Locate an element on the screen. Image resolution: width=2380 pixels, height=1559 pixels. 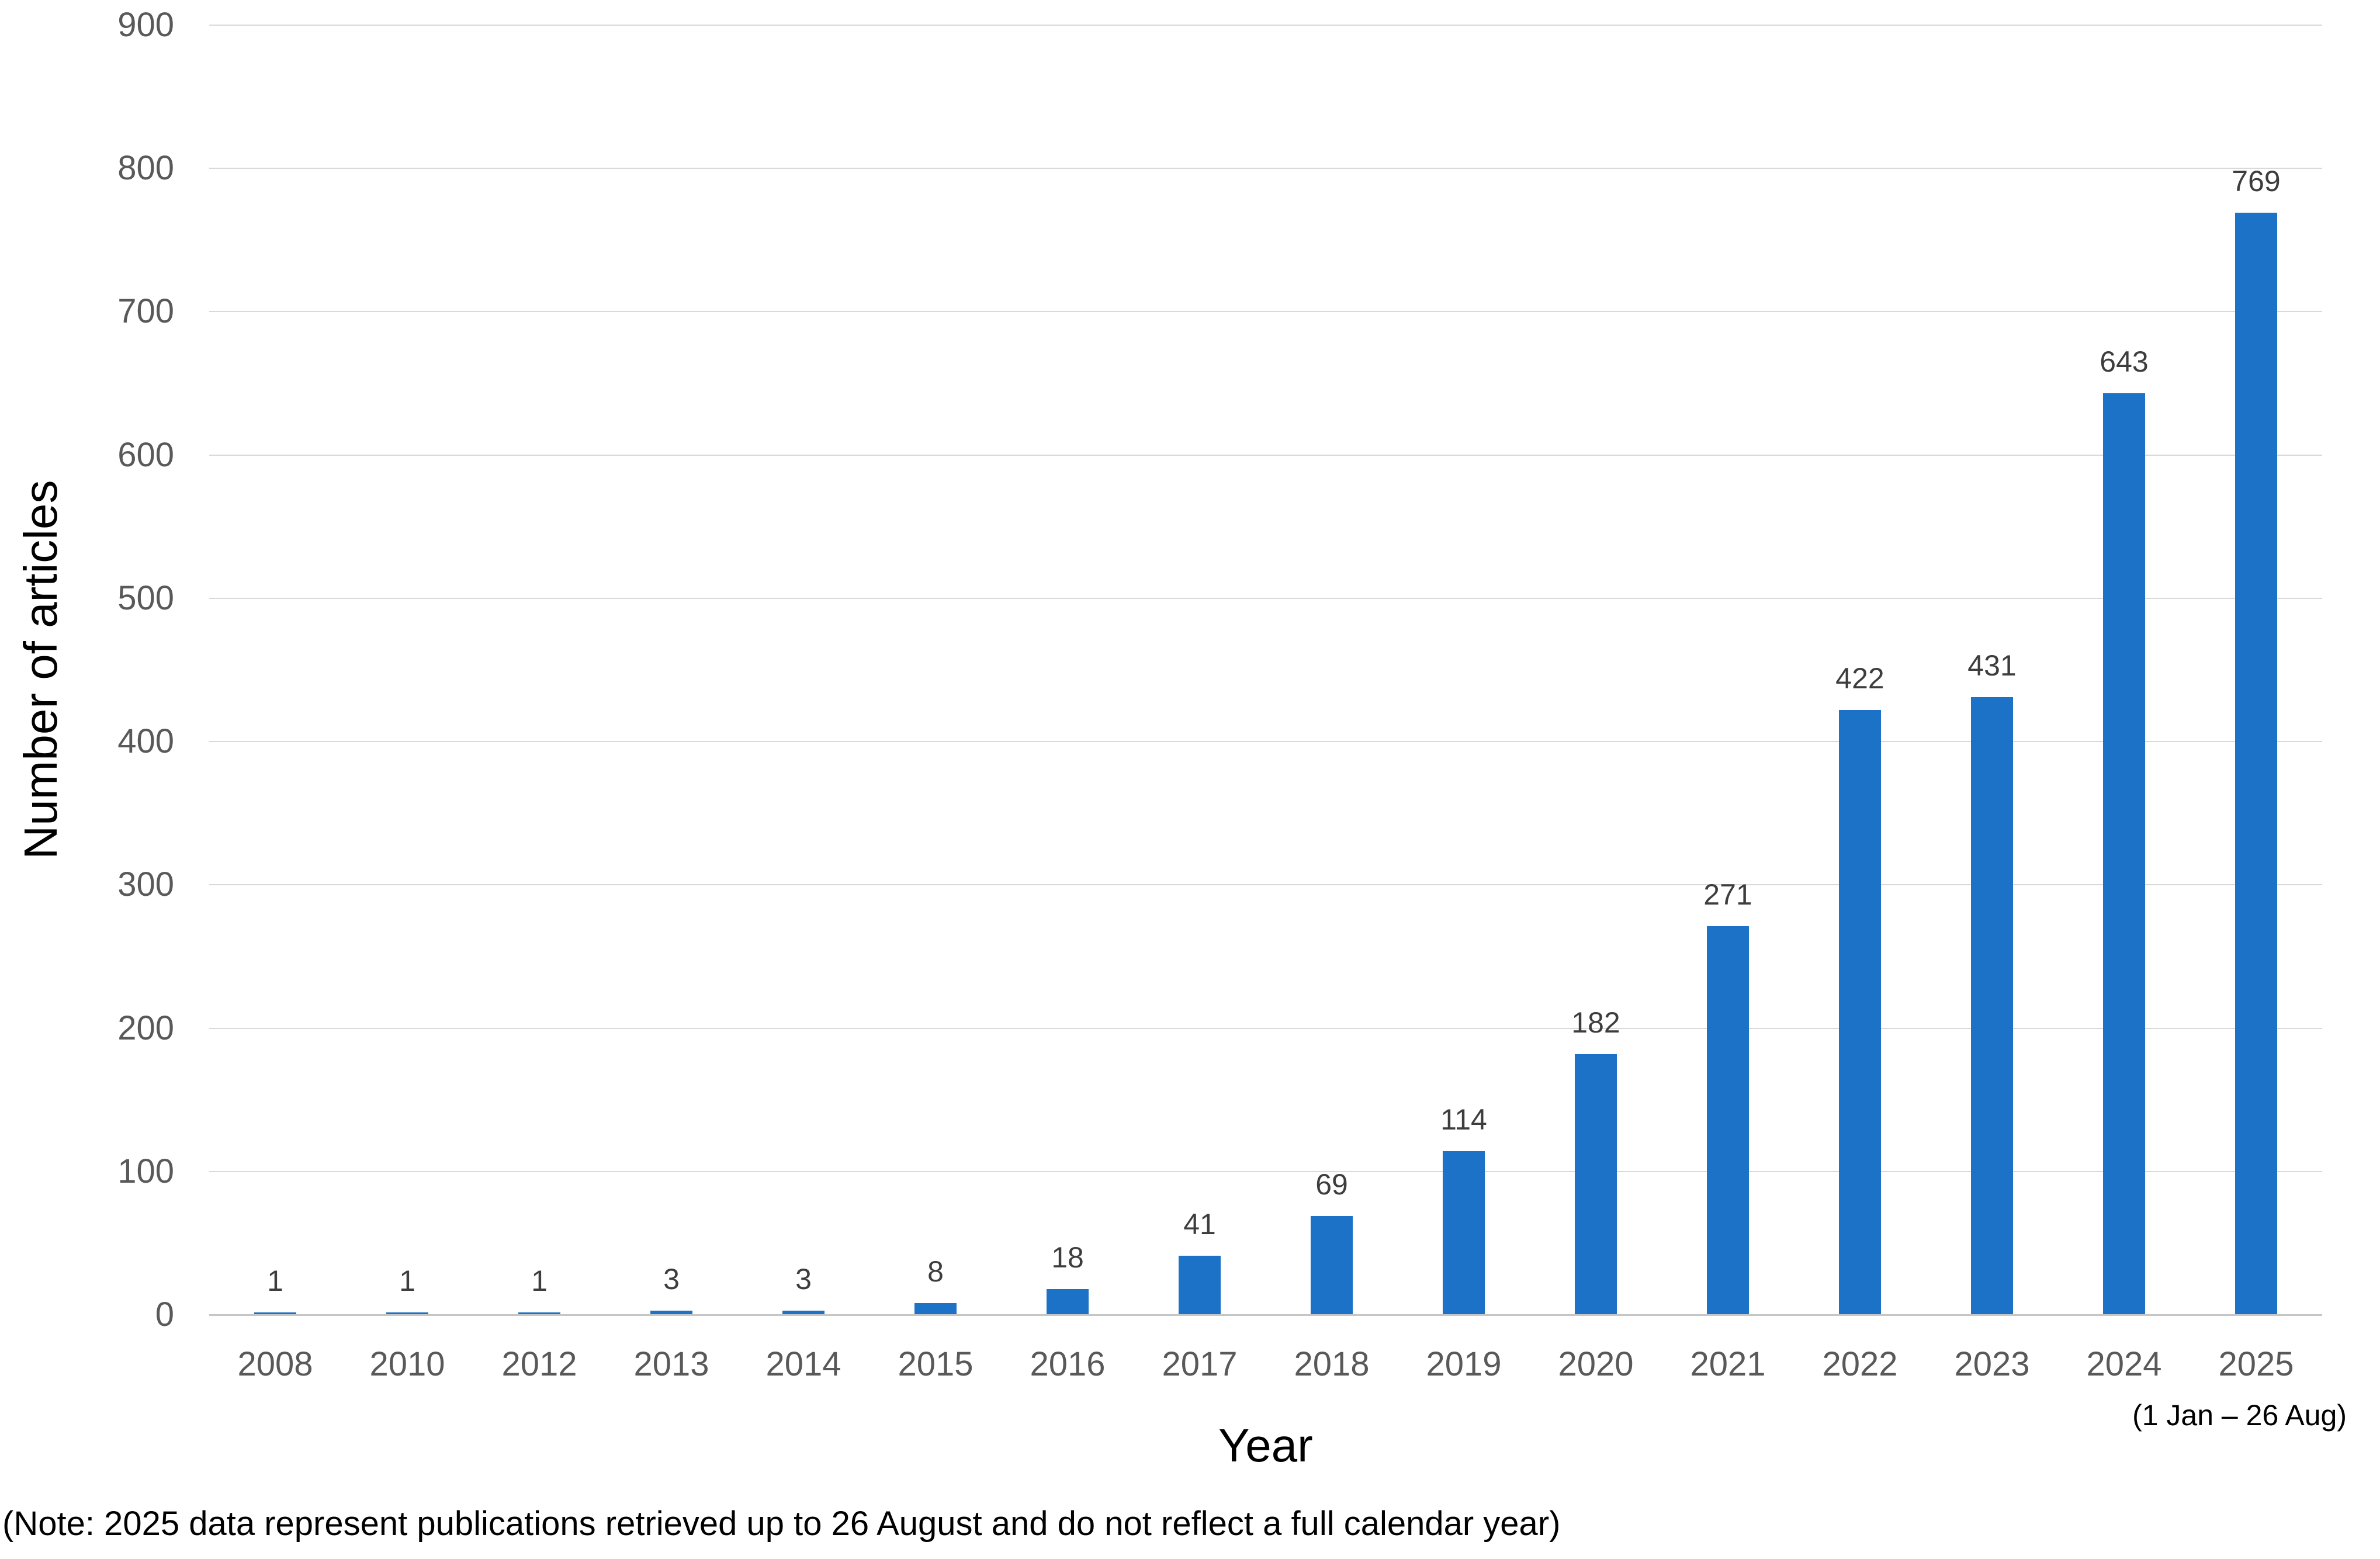
bar-2012 is located at coordinates (539, 1313).